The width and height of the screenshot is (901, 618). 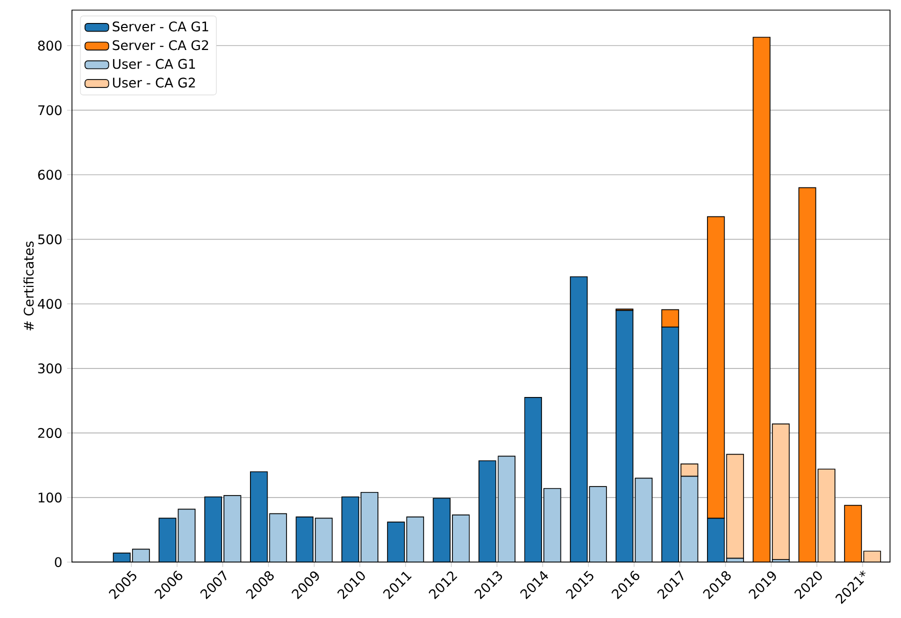 I want to click on y-tick-label: 100, so click(x=50, y=497).